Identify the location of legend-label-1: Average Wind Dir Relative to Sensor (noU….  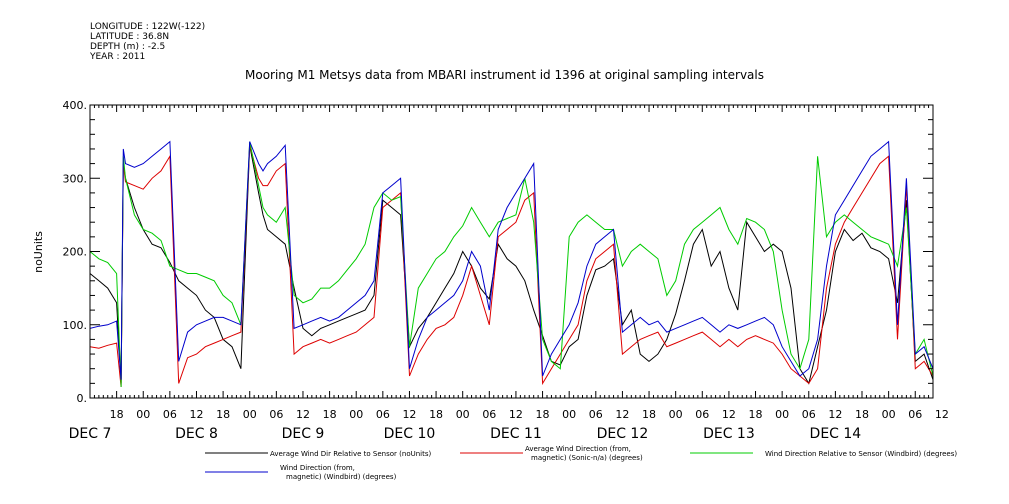
(350, 454).